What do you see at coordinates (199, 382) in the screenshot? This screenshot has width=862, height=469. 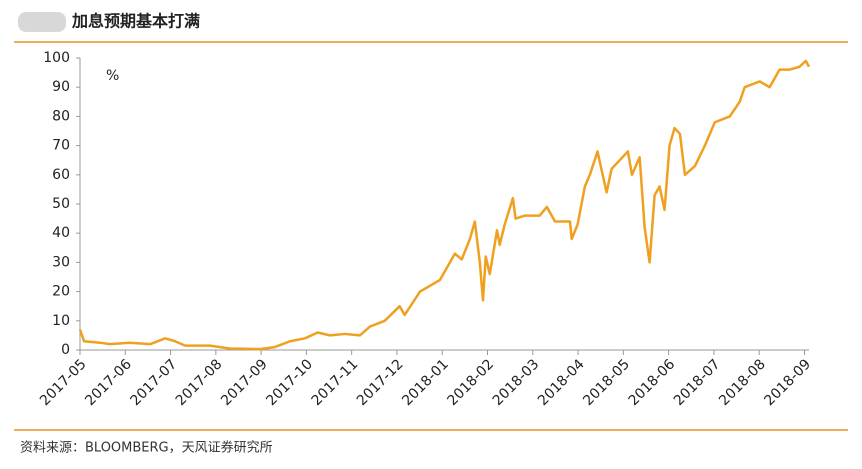 I see `x-tick-label: 2017-08` at bounding box center [199, 382].